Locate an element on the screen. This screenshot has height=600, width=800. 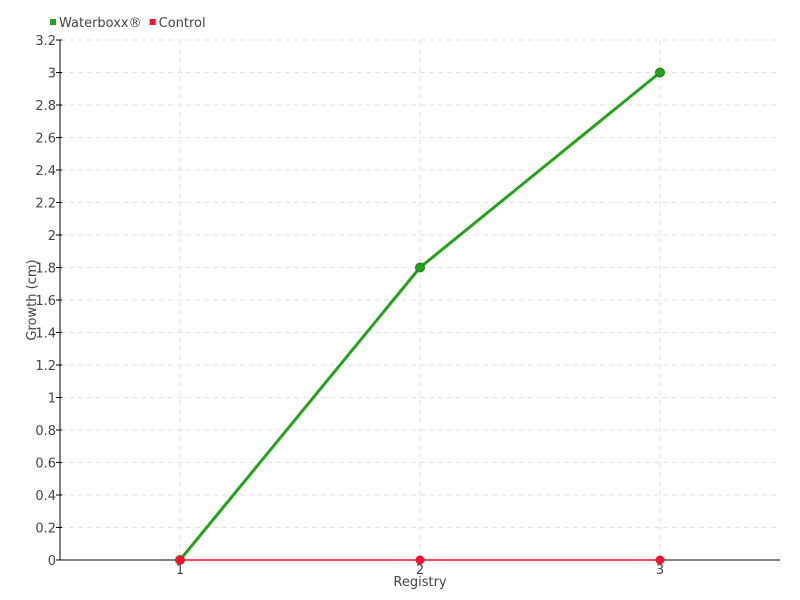
y-tick-label: 0.6 is located at coordinates (45, 464).